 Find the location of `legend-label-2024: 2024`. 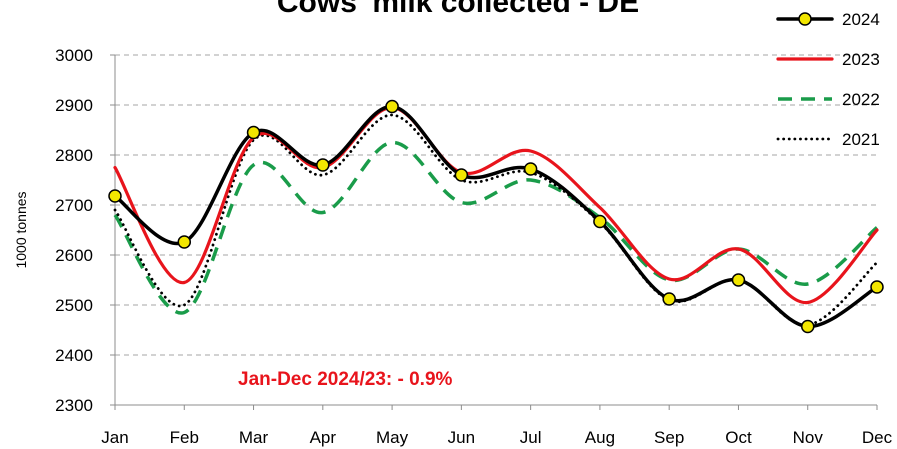

legend-label-2024: 2024 is located at coordinates (861, 19).